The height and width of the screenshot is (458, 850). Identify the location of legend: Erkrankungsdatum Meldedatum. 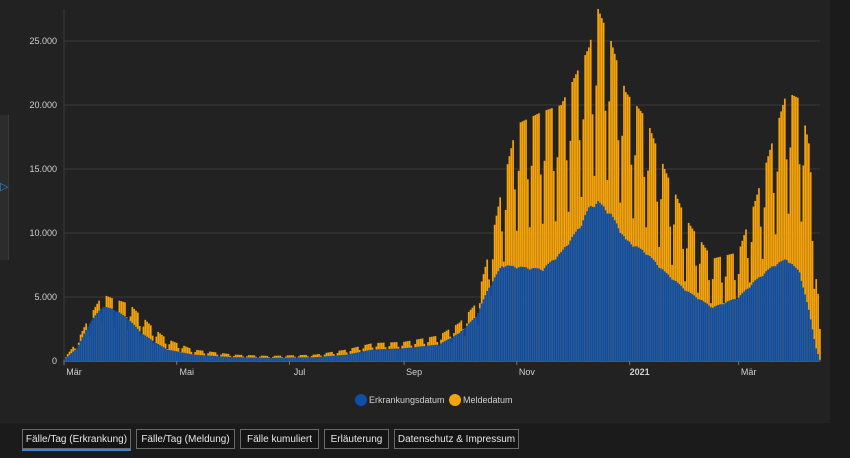
(434, 400).